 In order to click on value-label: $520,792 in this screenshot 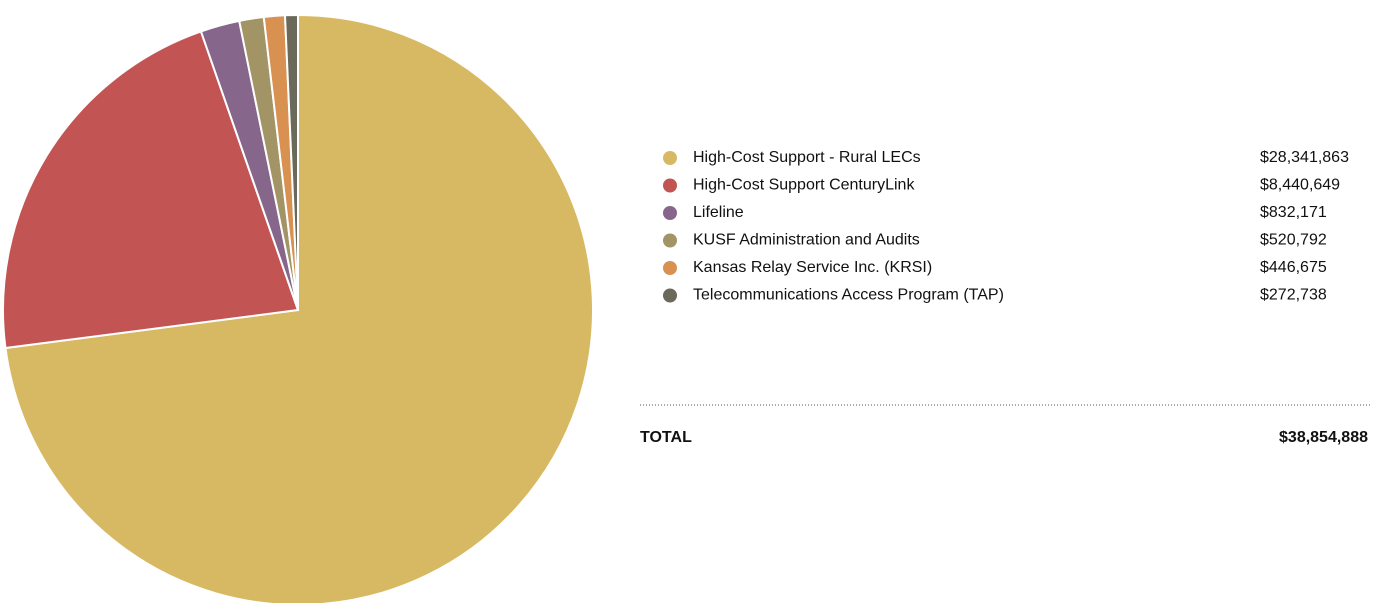, I will do `click(1293, 240)`.